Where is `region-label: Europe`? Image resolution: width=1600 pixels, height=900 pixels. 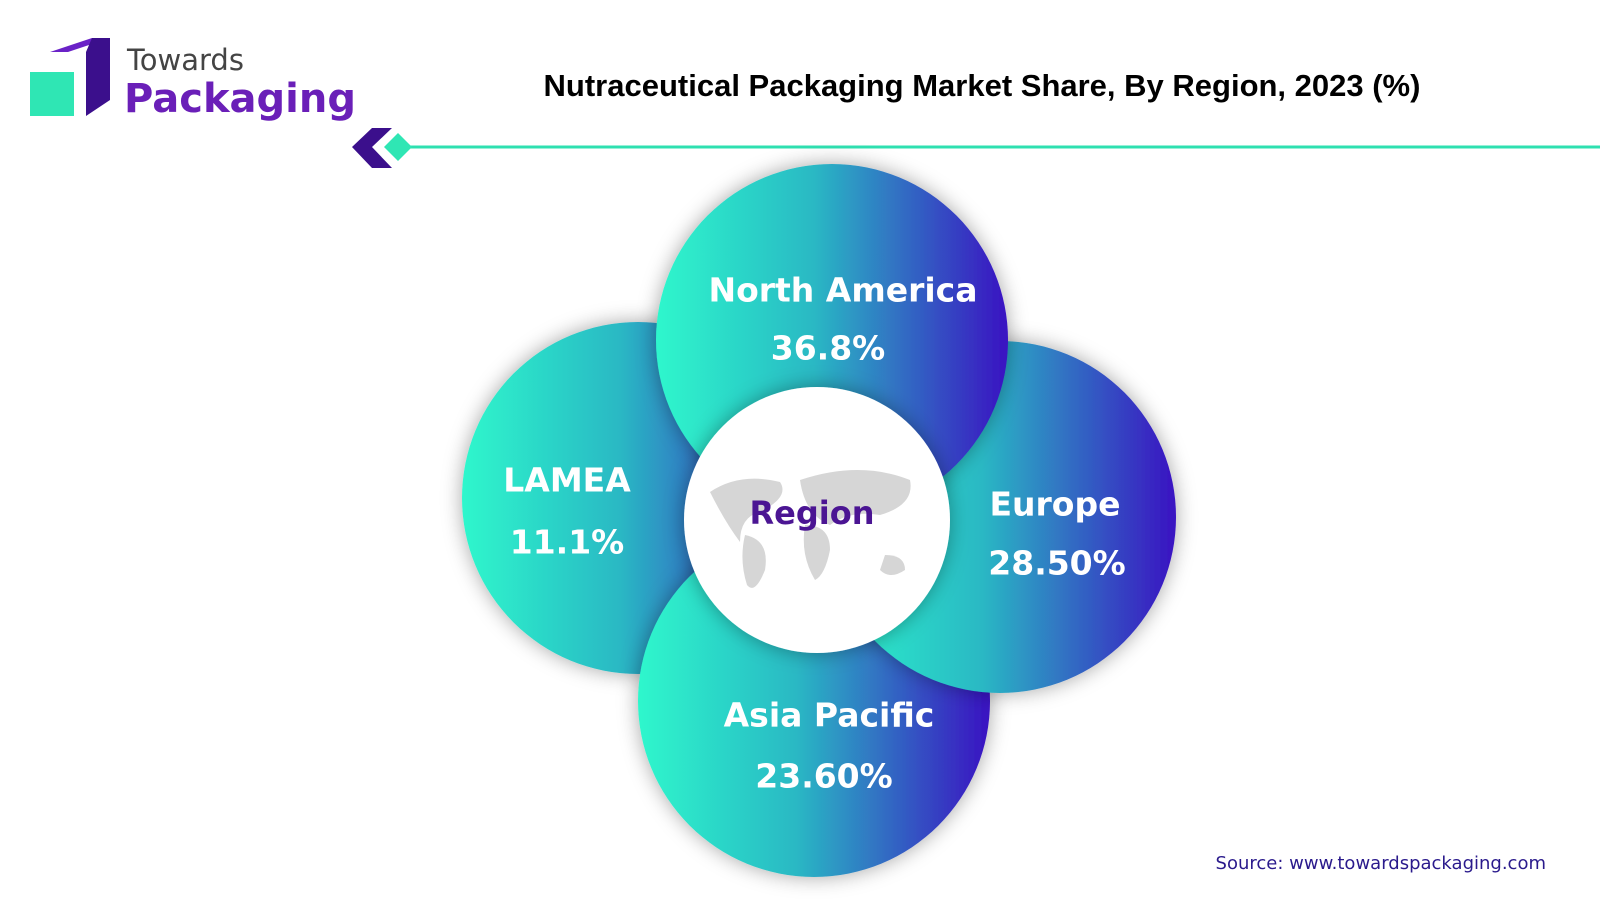 region-label: Europe is located at coordinates (1055, 504).